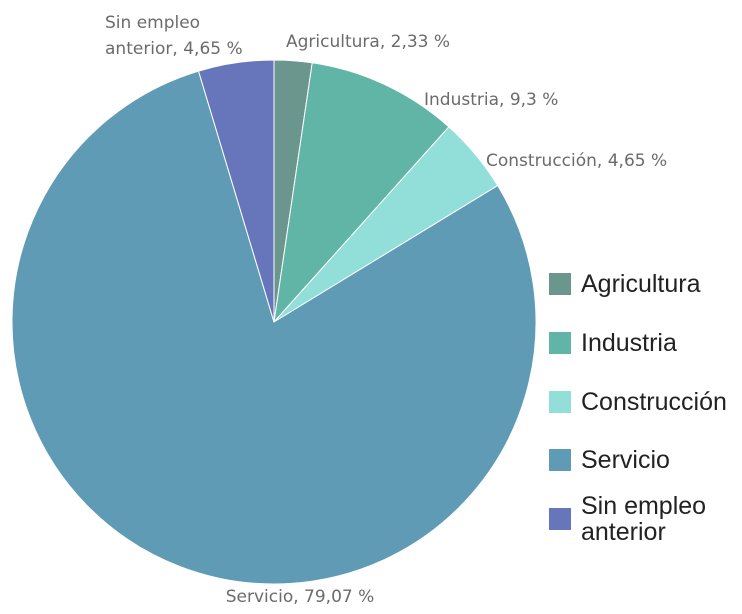 The width and height of the screenshot is (742, 614). I want to click on slice-label-3: Servicio, 79,07 %, so click(300, 597).